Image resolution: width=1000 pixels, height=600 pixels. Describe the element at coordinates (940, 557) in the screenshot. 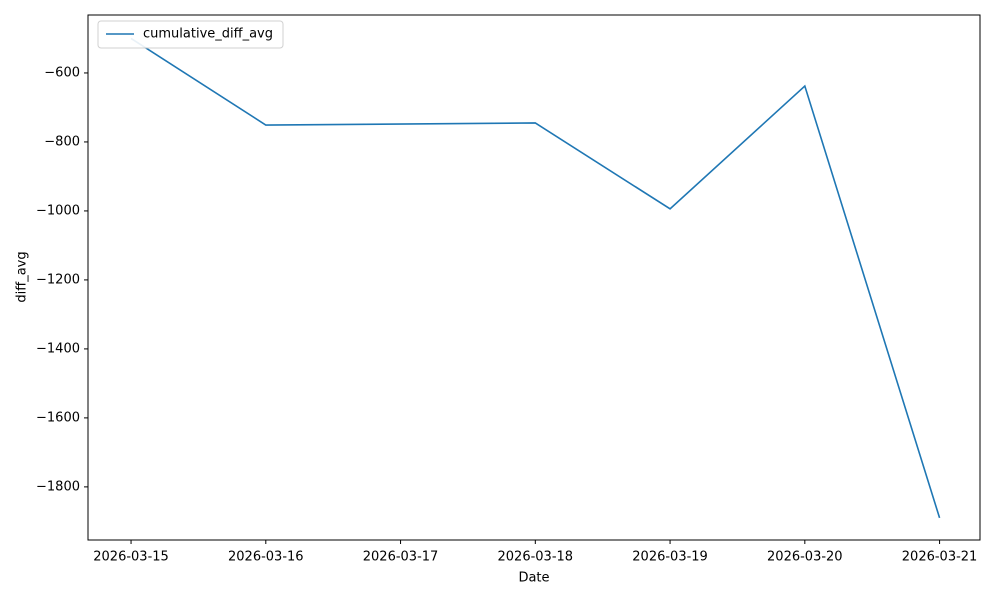

I see `x-tick-label: 2026-03-21` at that location.